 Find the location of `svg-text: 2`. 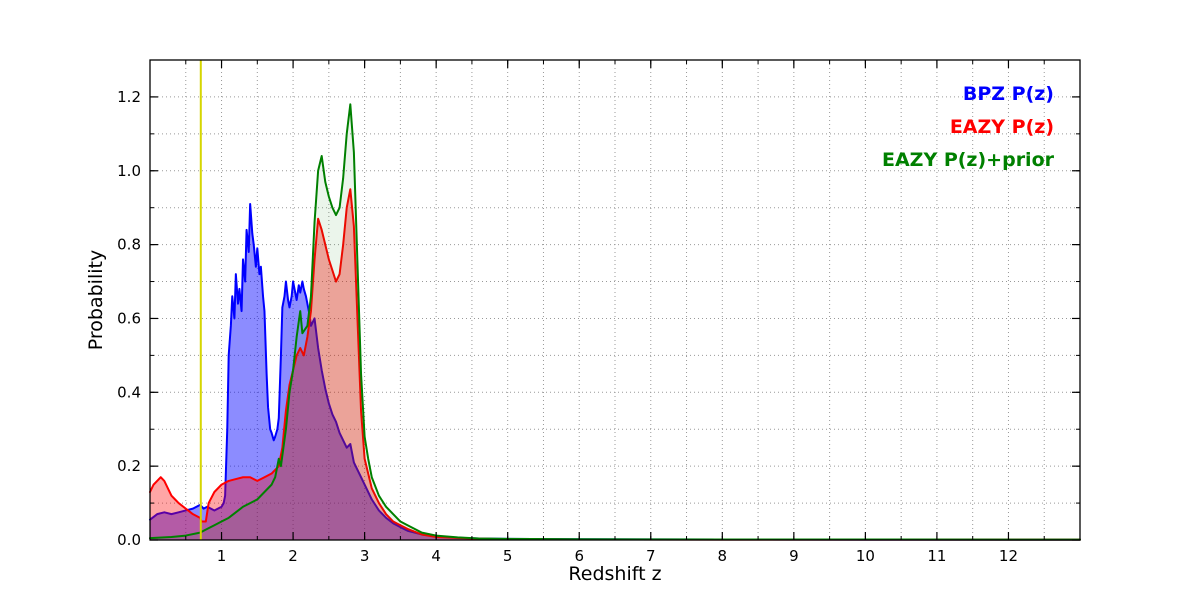

svg-text: 2 is located at coordinates (293, 556).